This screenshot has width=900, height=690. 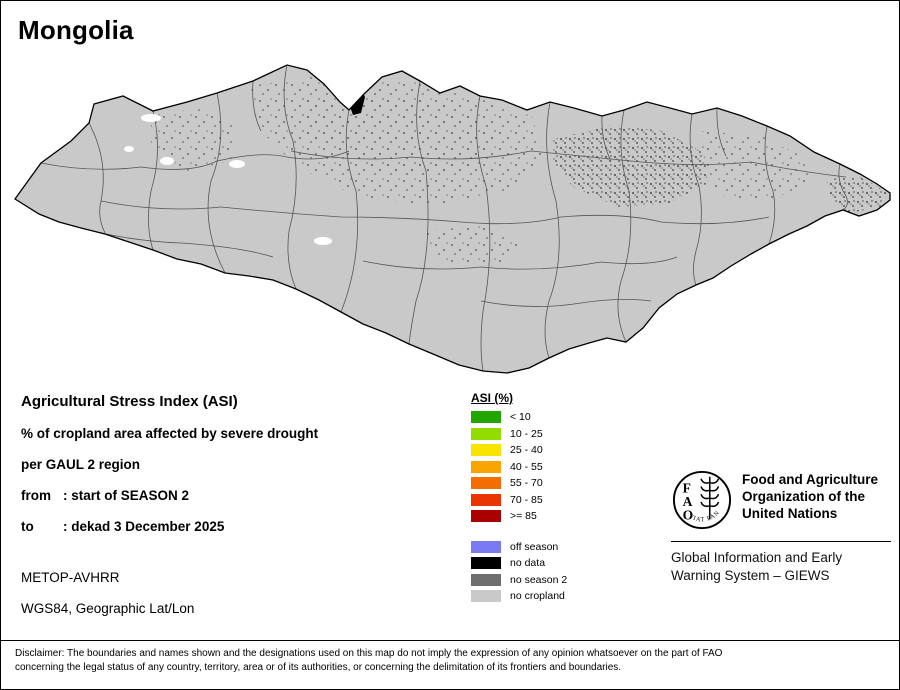 I want to click on period-to: to : dekad 3 December 2025, so click(x=236, y=526).